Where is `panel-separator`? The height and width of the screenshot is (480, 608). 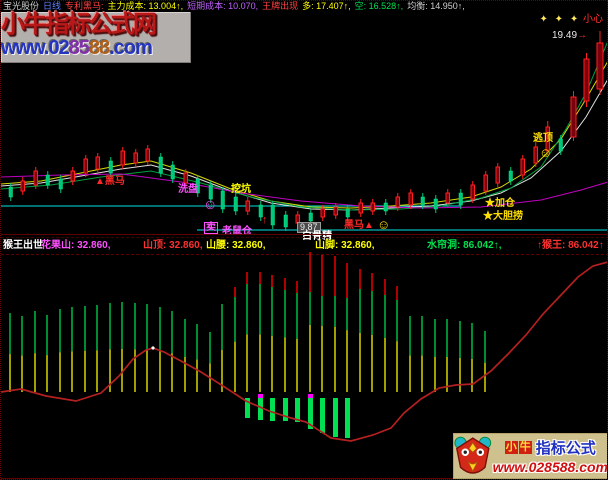 panel-separator is located at coordinates (304, 234).